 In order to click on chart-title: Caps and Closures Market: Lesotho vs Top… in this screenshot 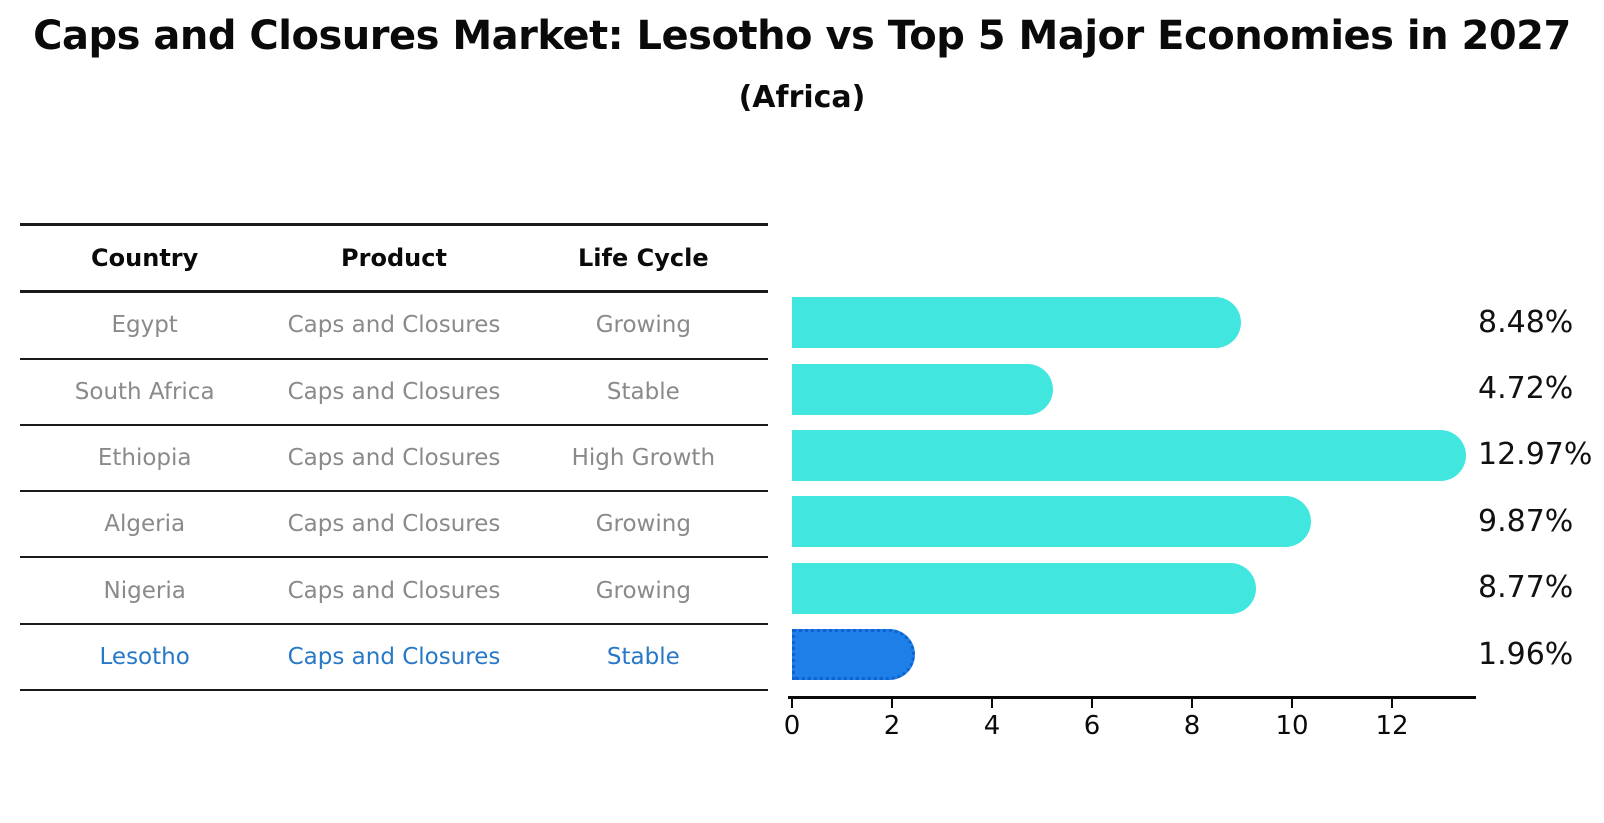, I will do `click(802, 36)`.